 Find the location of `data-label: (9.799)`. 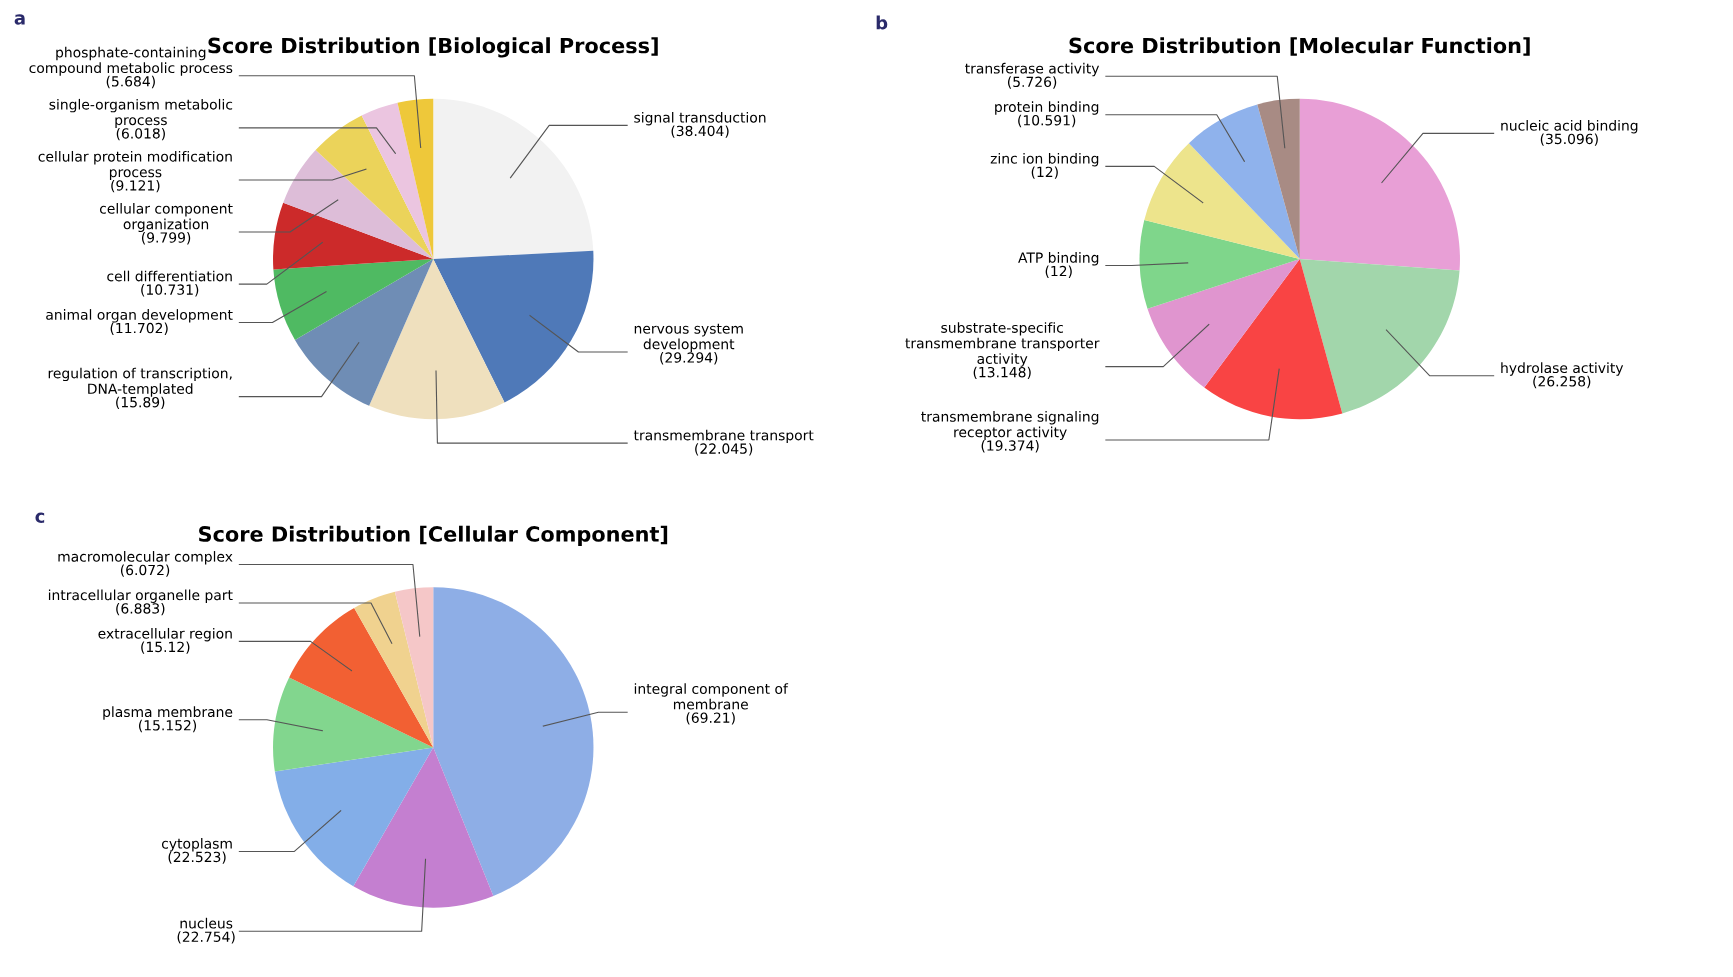

data-label: (9.799) is located at coordinates (166, 238).